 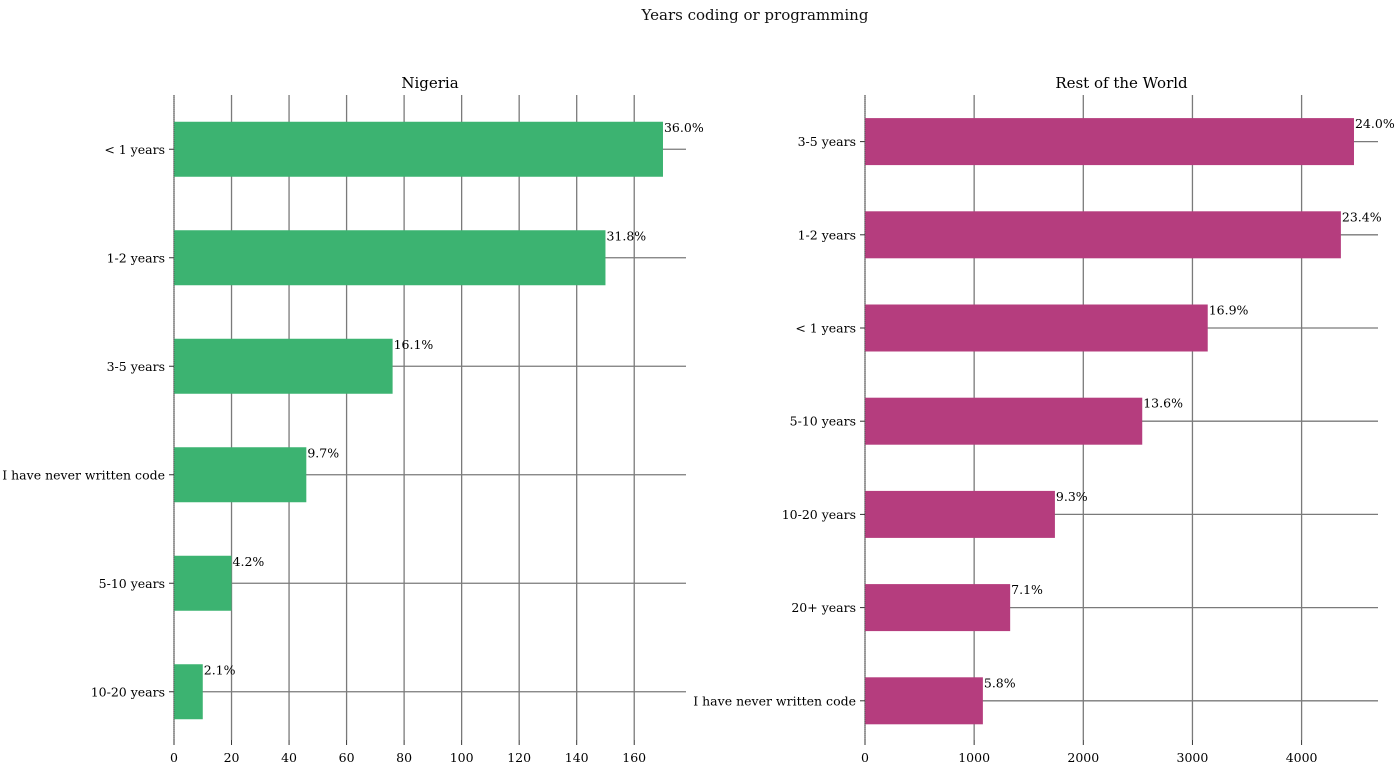 What do you see at coordinates (825, 328) in the screenshot?
I see `rest-of-world-y-tick-label: < 1 years` at bounding box center [825, 328].